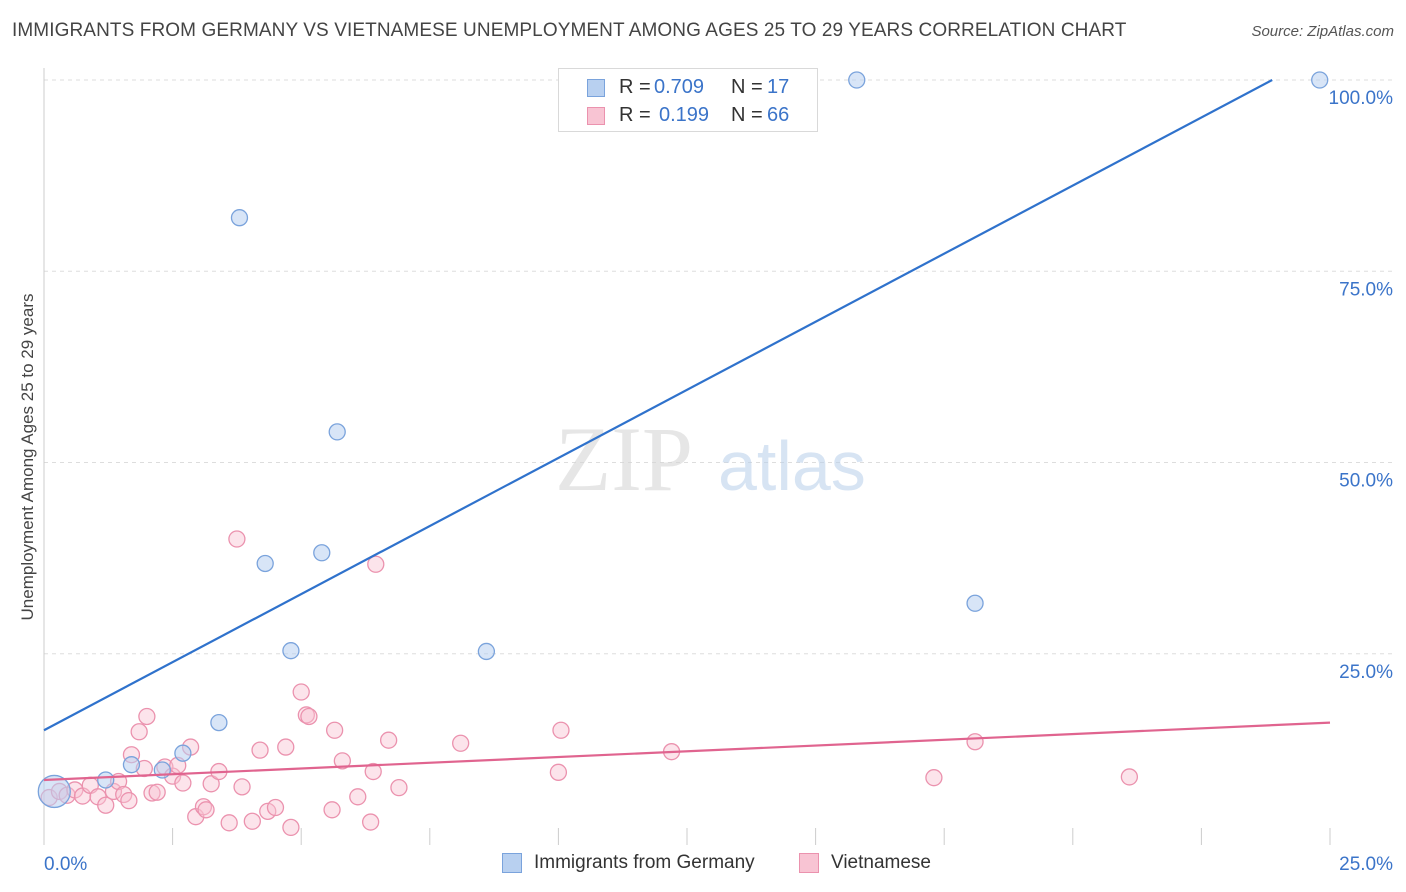 The image size is (1406, 892). I want to click on vietnamese-trendline, so click(687, 751).